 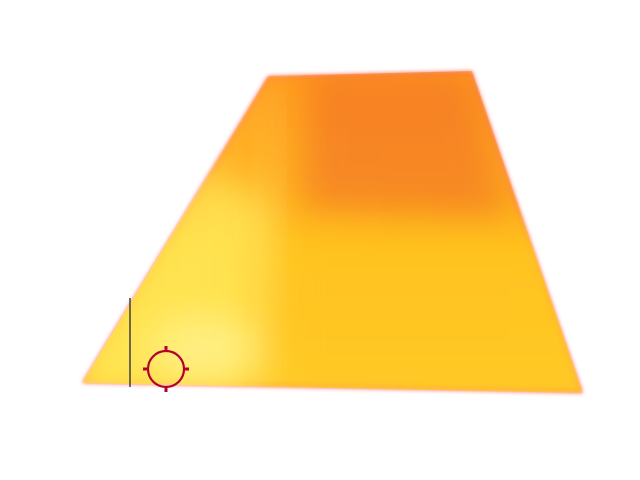 I want to click on crosshair-circle-icon, so click(x=166, y=369).